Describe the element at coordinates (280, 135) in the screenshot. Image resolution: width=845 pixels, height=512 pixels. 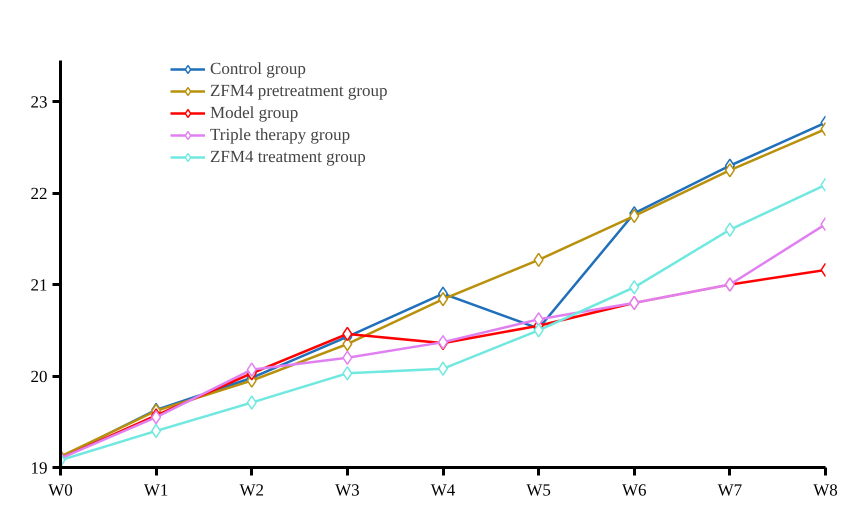
I see `legend-label: Triple therapy group` at that location.